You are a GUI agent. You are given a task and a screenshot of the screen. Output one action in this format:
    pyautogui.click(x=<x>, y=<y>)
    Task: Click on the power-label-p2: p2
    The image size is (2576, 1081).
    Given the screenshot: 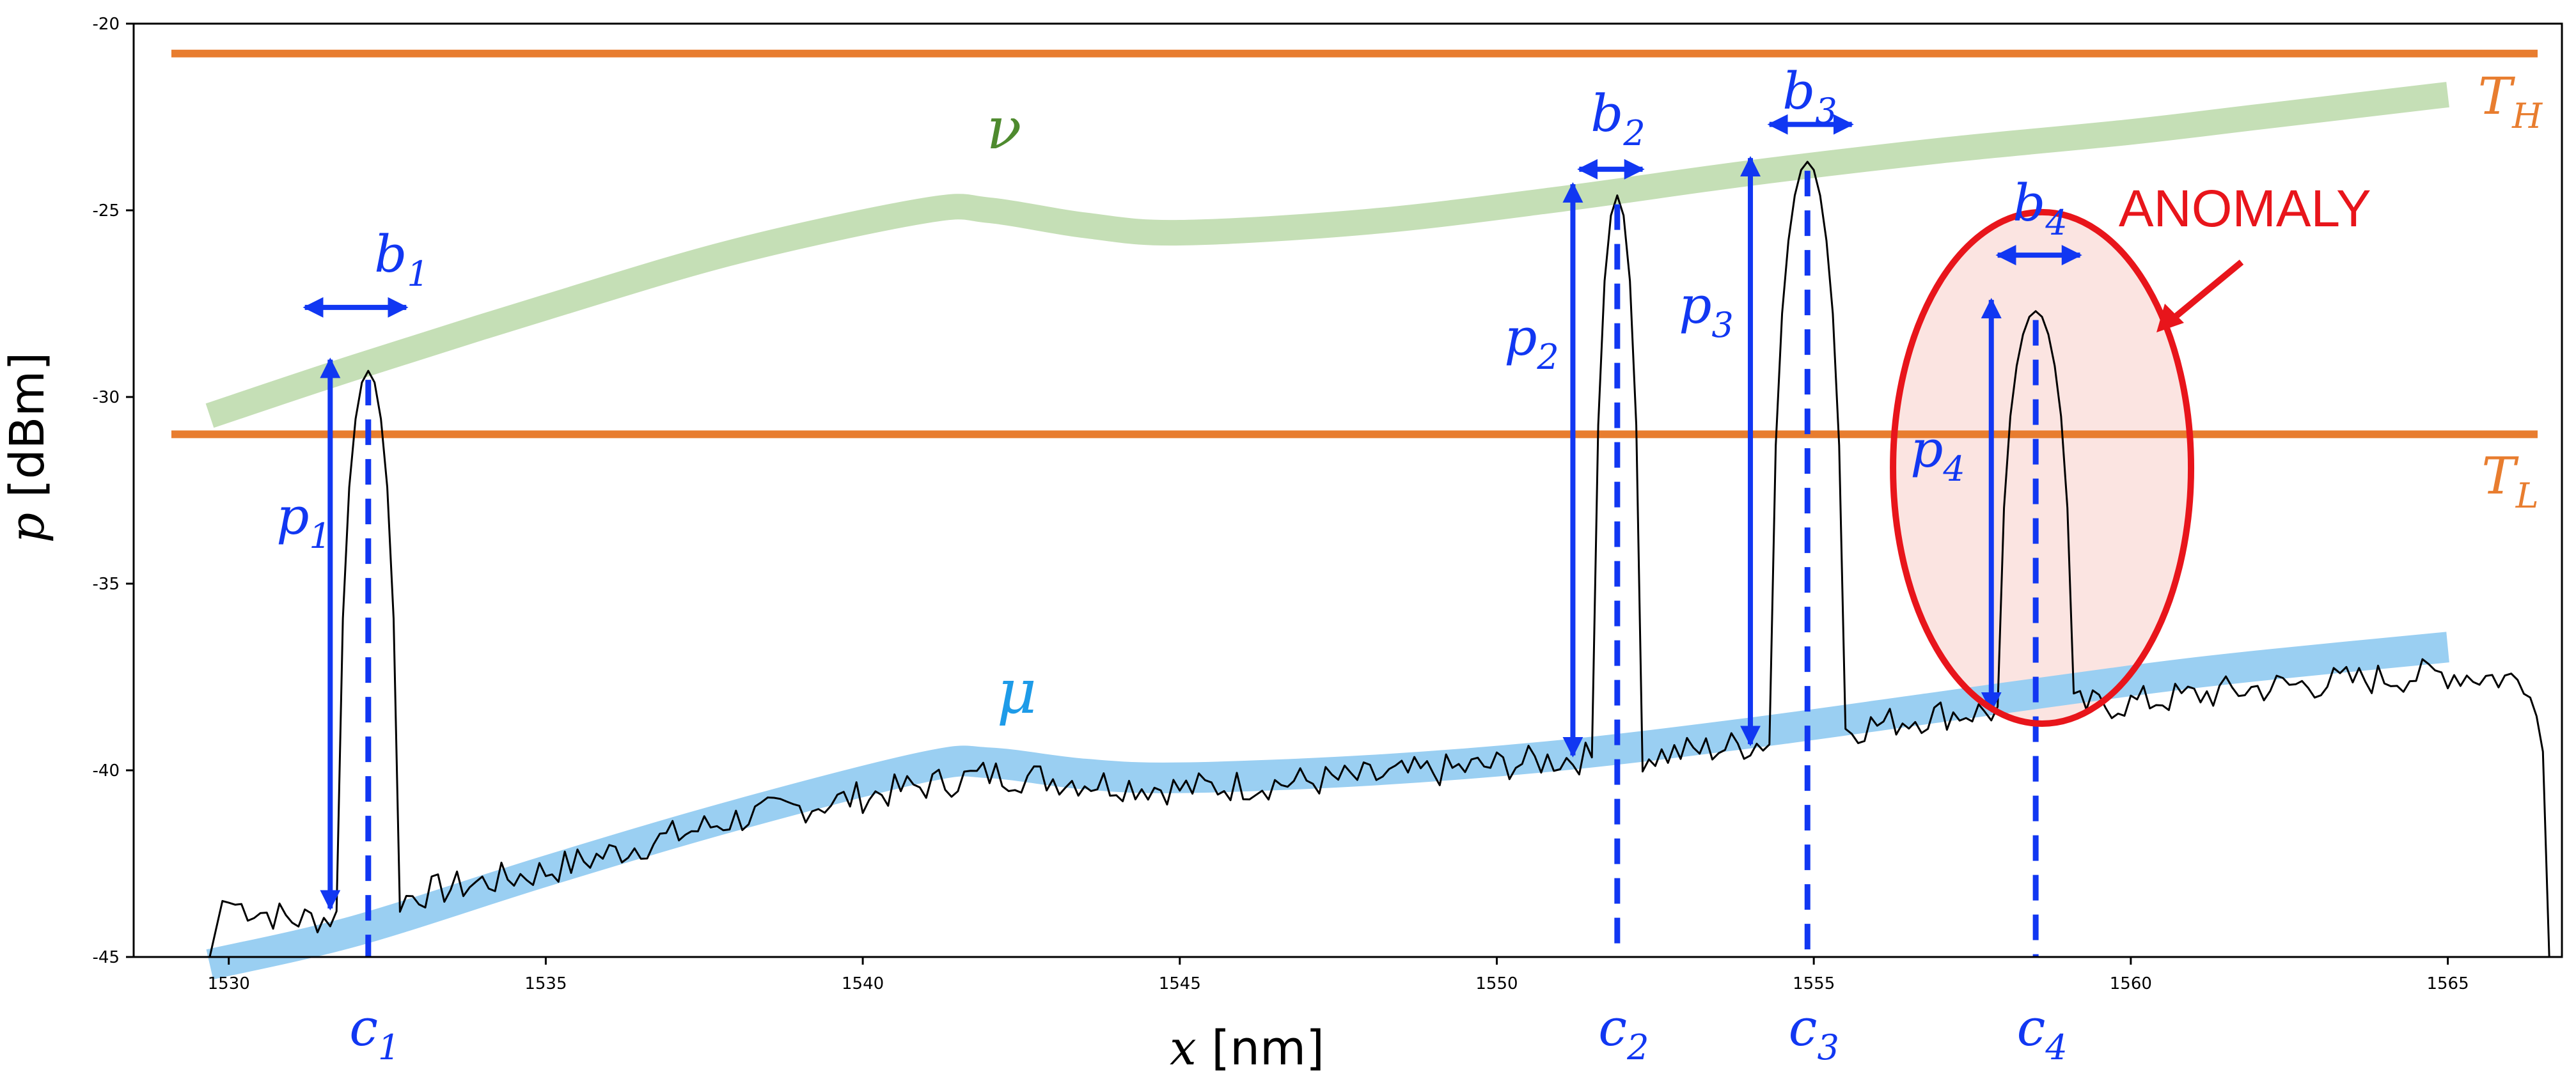 What is the action you would take?
    pyautogui.click(x=1531, y=342)
    